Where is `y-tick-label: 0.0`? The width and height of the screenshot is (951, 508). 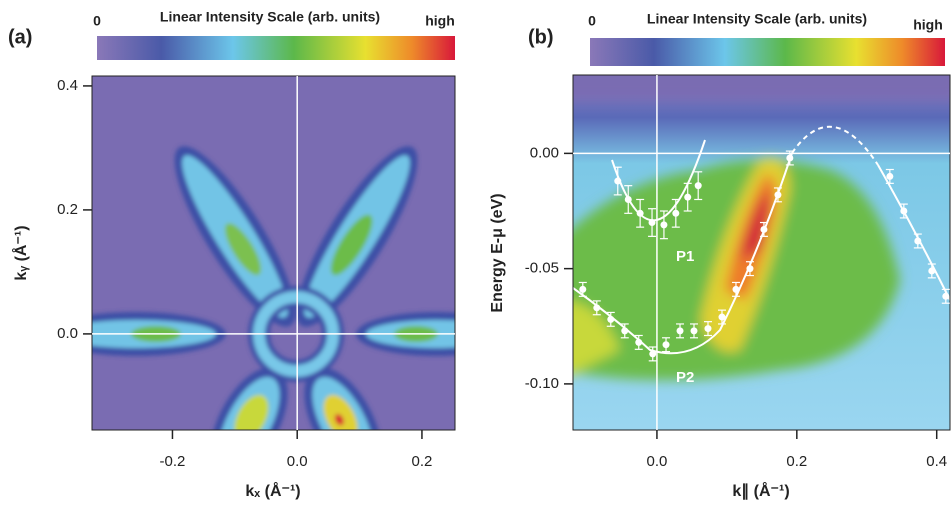
y-tick-label: 0.0 is located at coordinates (67, 333).